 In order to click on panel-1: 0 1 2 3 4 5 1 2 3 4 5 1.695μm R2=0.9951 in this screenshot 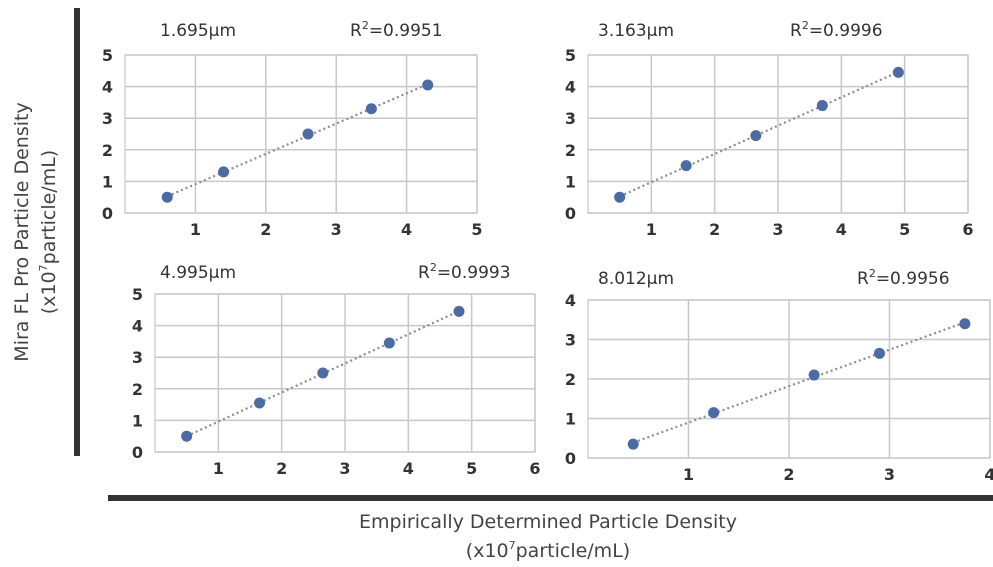, I will do `click(292, 129)`.